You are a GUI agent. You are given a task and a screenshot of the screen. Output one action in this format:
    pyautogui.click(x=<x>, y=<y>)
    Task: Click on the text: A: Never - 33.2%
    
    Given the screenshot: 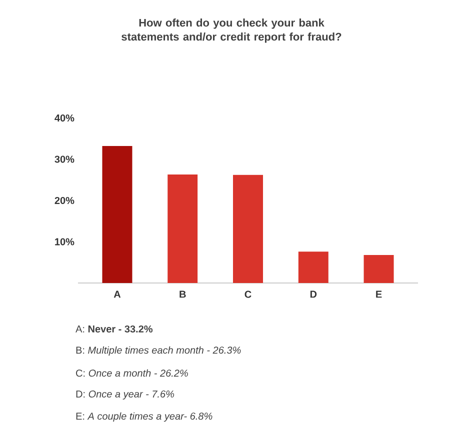 What is the action you would take?
    pyautogui.click(x=114, y=329)
    